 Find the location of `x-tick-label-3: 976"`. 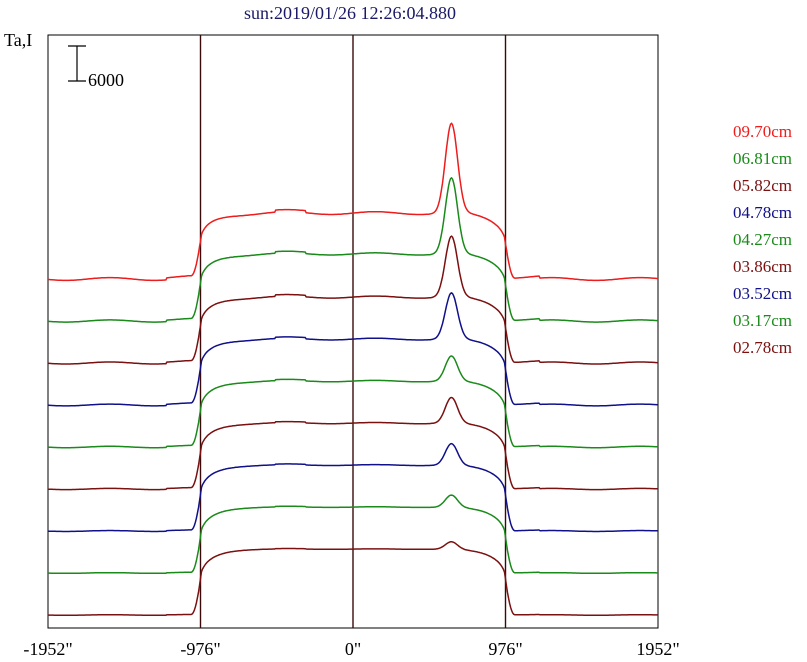

x-tick-label-3: 976" is located at coordinates (505, 649).